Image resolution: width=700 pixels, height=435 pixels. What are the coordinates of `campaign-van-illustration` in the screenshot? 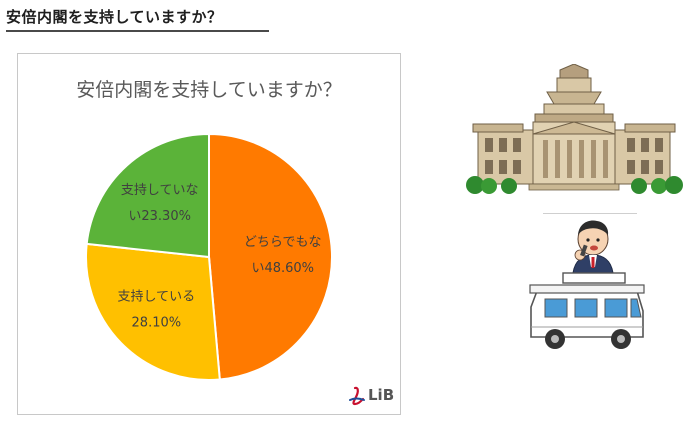 It's located at (587, 284).